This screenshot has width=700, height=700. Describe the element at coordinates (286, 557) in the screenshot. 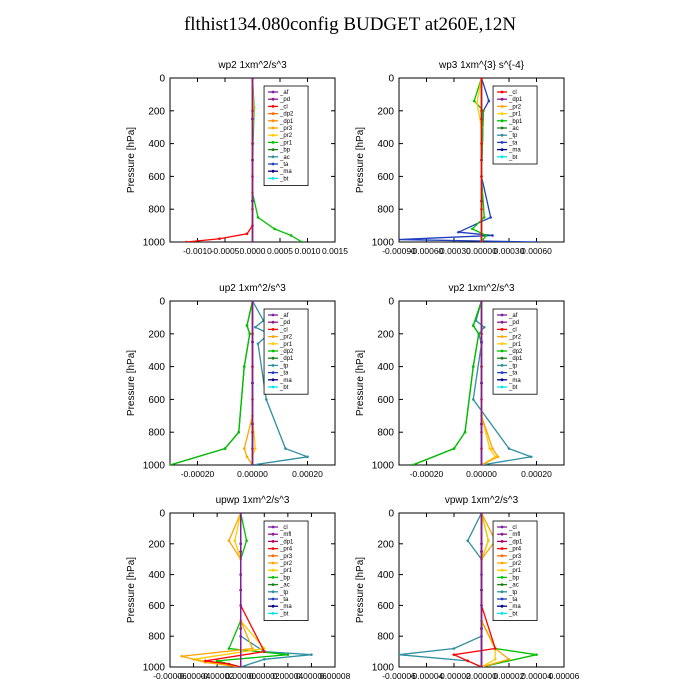

I see `legend-label: _pr3` at that location.